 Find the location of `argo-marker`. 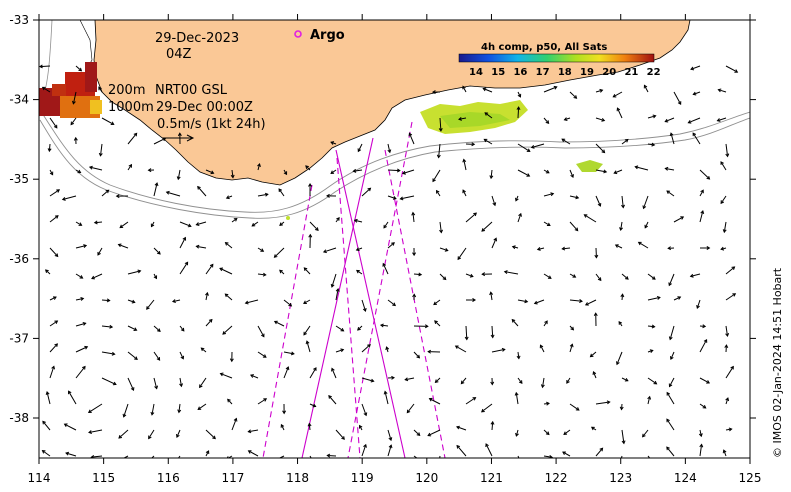

argo-marker is located at coordinates (298, 34).